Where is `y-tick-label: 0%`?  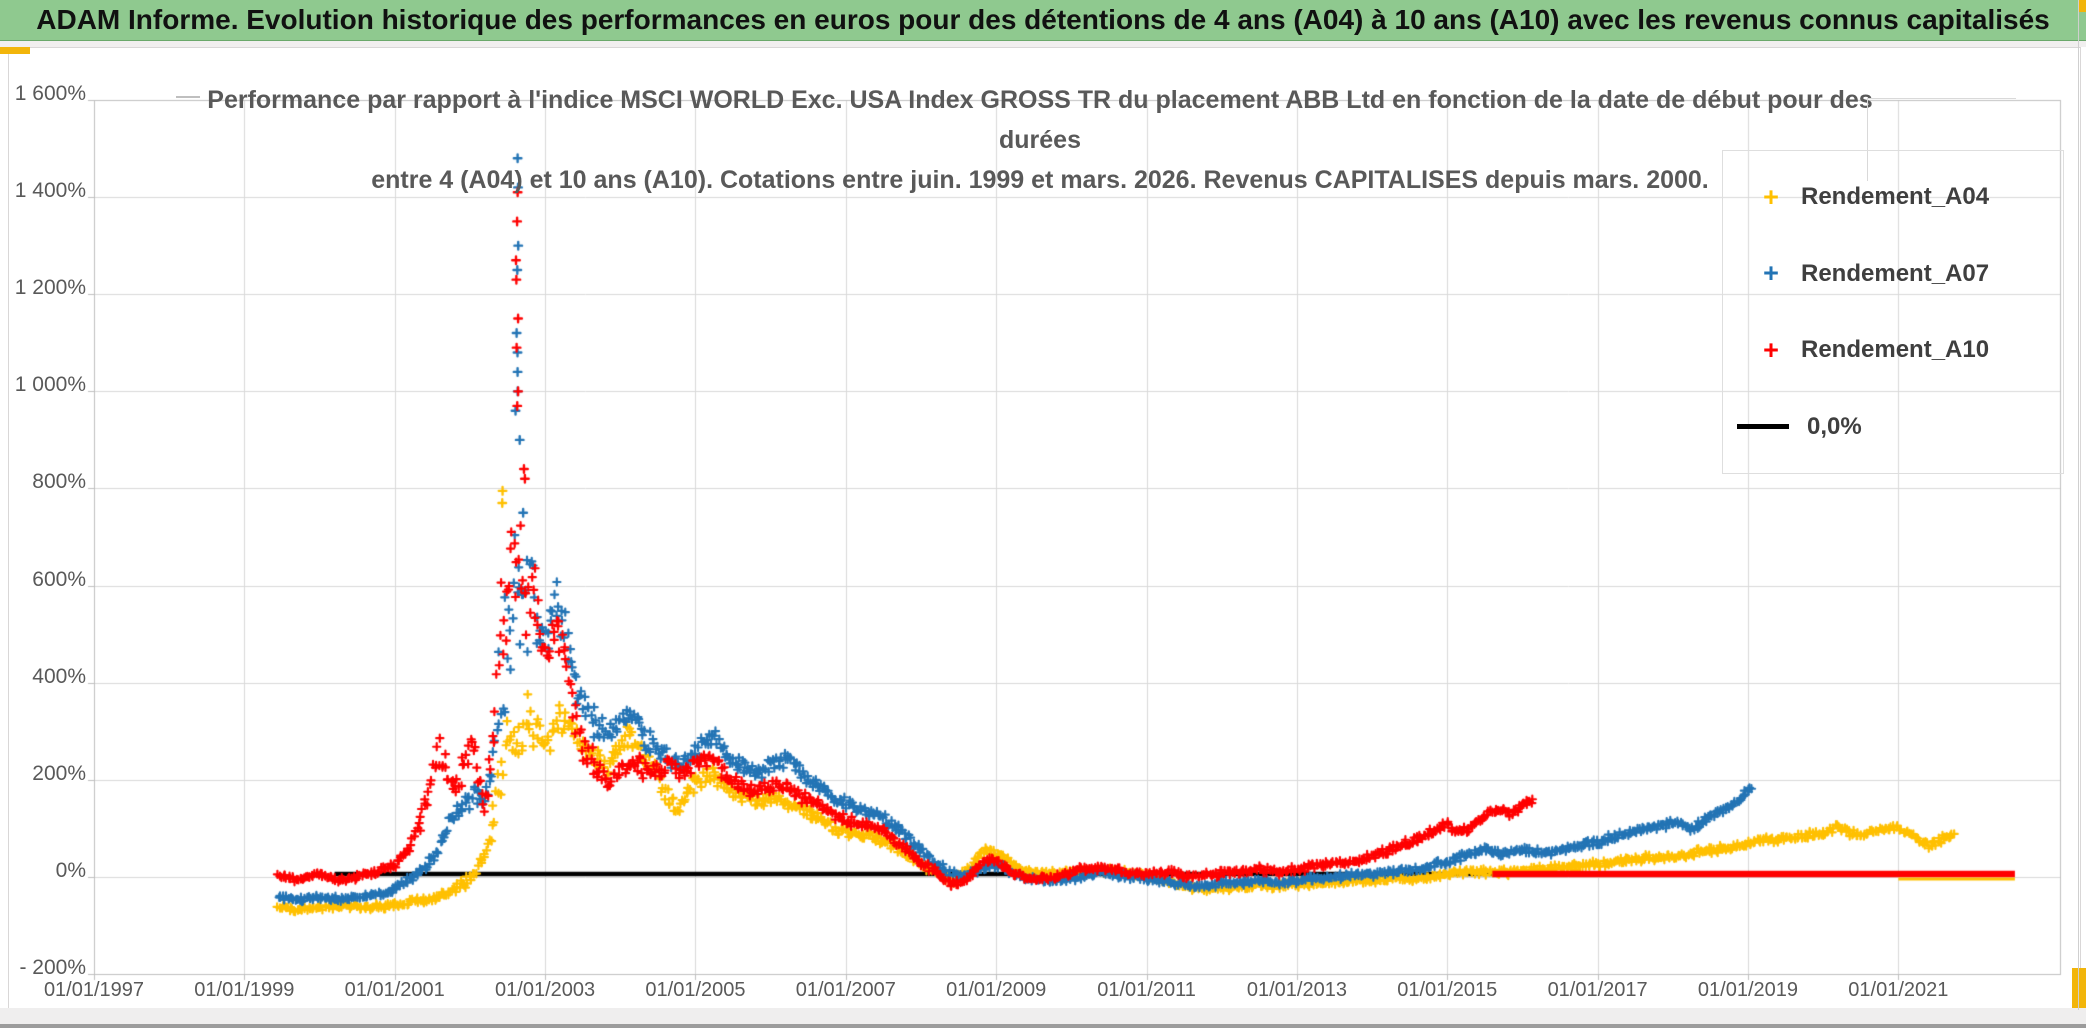
y-tick-label: 0% is located at coordinates (70, 870).